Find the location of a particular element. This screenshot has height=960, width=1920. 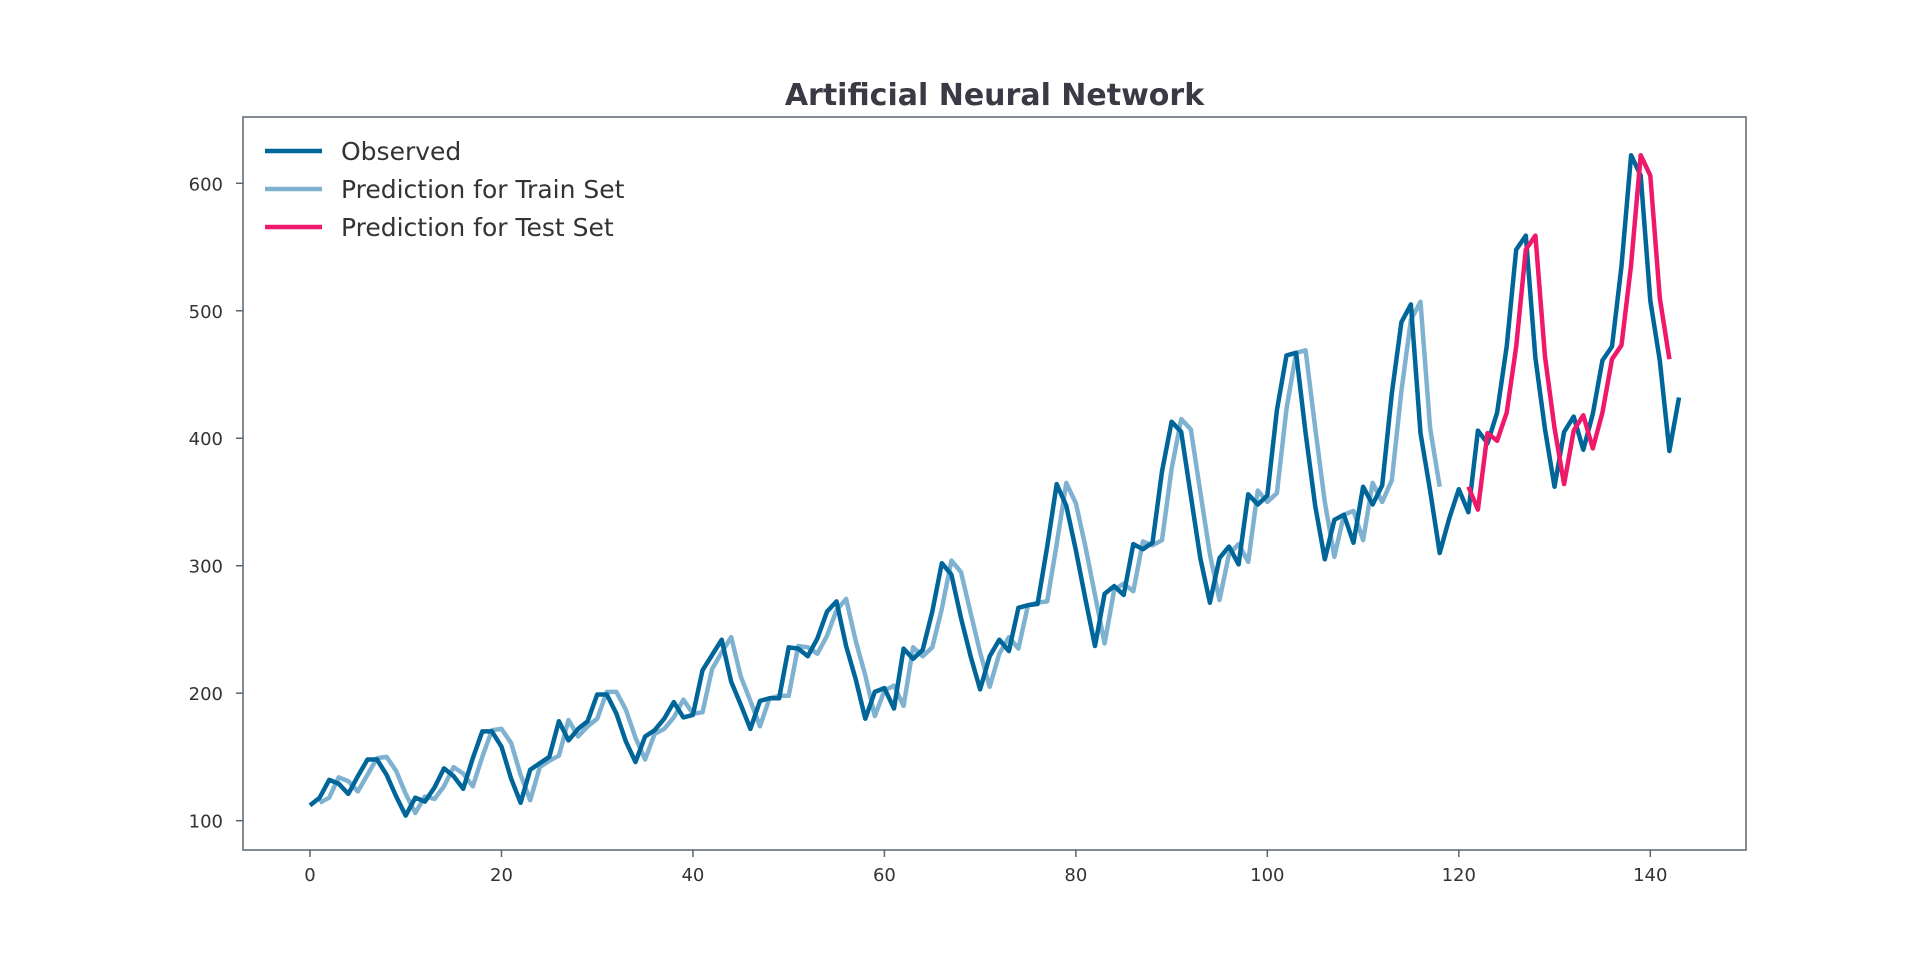

x-axis: 0 20 40 60 80 100 120 140 is located at coordinates (985, 868).